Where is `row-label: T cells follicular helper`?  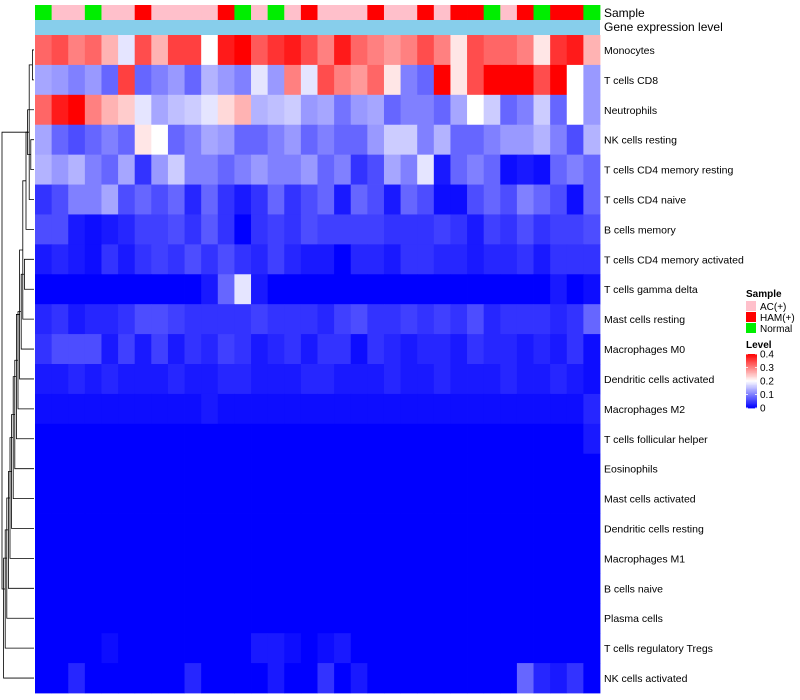 row-label: T cells follicular helper is located at coordinates (656, 440).